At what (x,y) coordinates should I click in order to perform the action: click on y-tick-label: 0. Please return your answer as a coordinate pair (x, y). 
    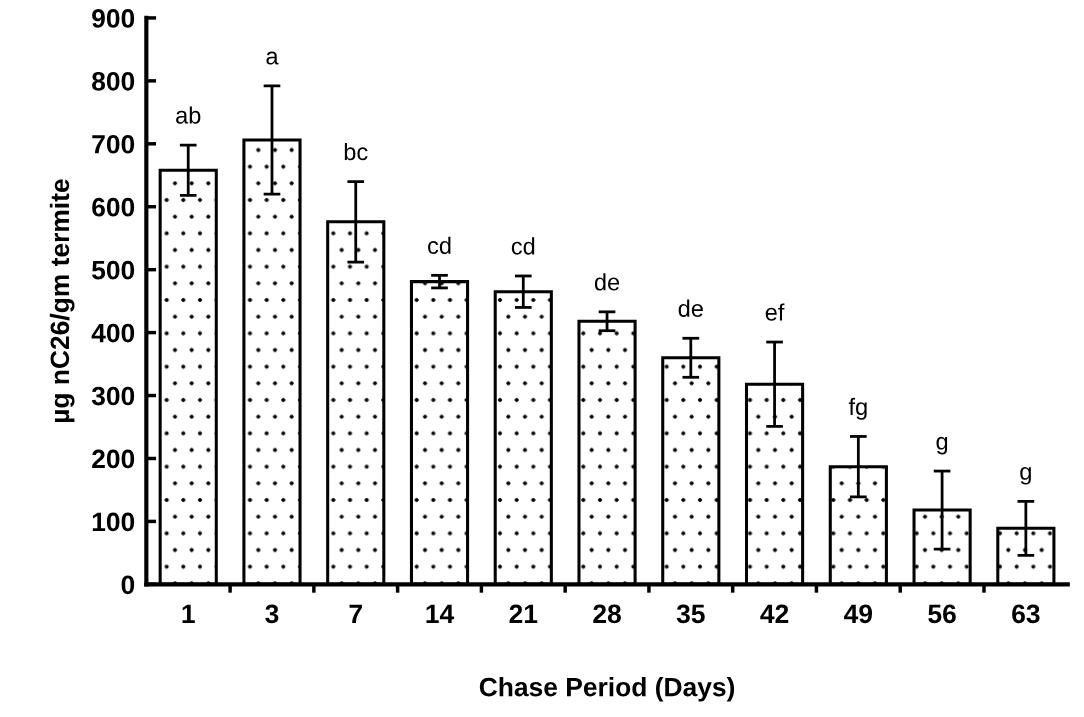
    Looking at the image, I should click on (128, 585).